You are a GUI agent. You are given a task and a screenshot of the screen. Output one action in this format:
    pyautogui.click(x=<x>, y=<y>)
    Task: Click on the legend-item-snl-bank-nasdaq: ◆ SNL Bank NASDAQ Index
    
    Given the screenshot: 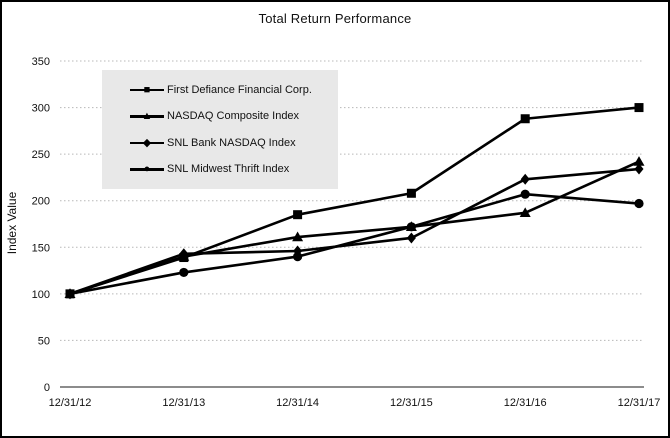 What is the action you would take?
    pyautogui.click(x=234, y=143)
    